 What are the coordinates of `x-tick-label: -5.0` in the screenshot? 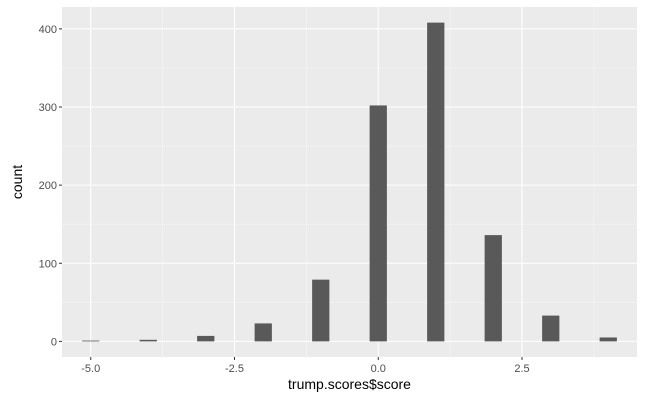 It's located at (90, 369).